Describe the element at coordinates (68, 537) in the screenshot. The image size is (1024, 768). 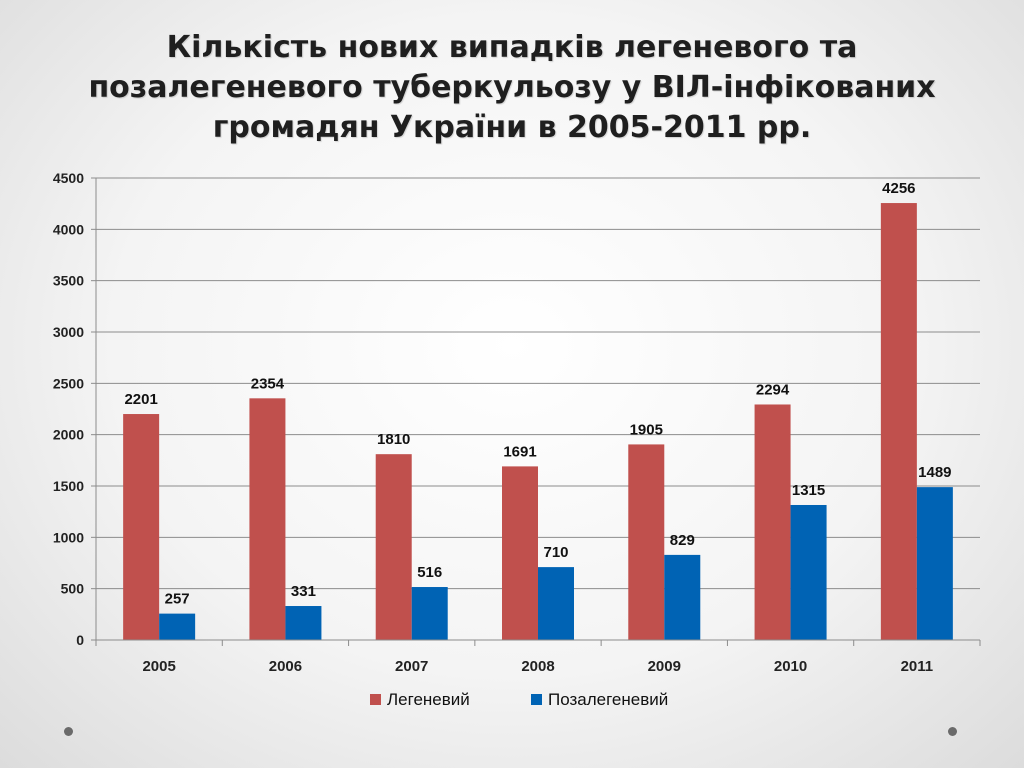
I see `y-tick-label-1000: 1000` at that location.